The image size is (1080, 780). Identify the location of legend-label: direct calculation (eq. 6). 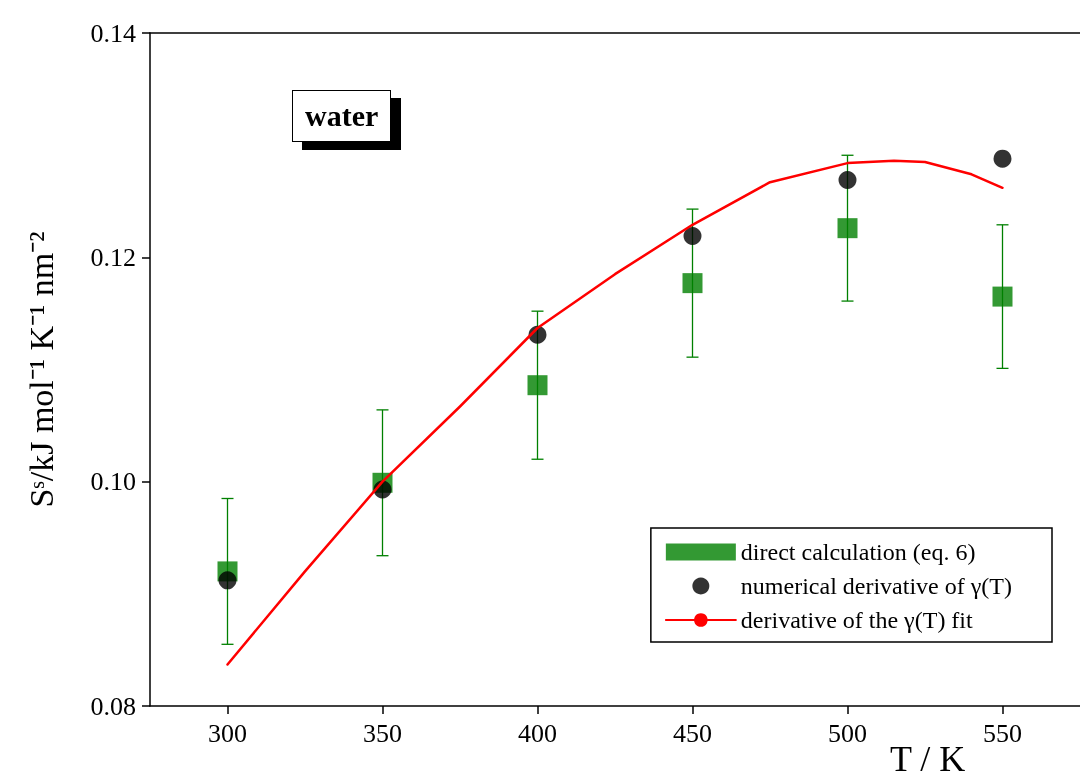
(858, 552).